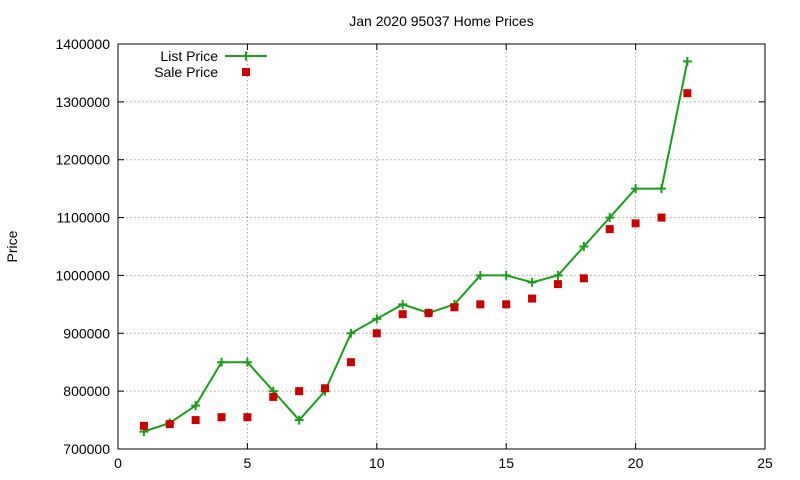  What do you see at coordinates (441, 21) in the screenshot?
I see `chart-title: Jan 2020 95037 Home Prices` at bounding box center [441, 21].